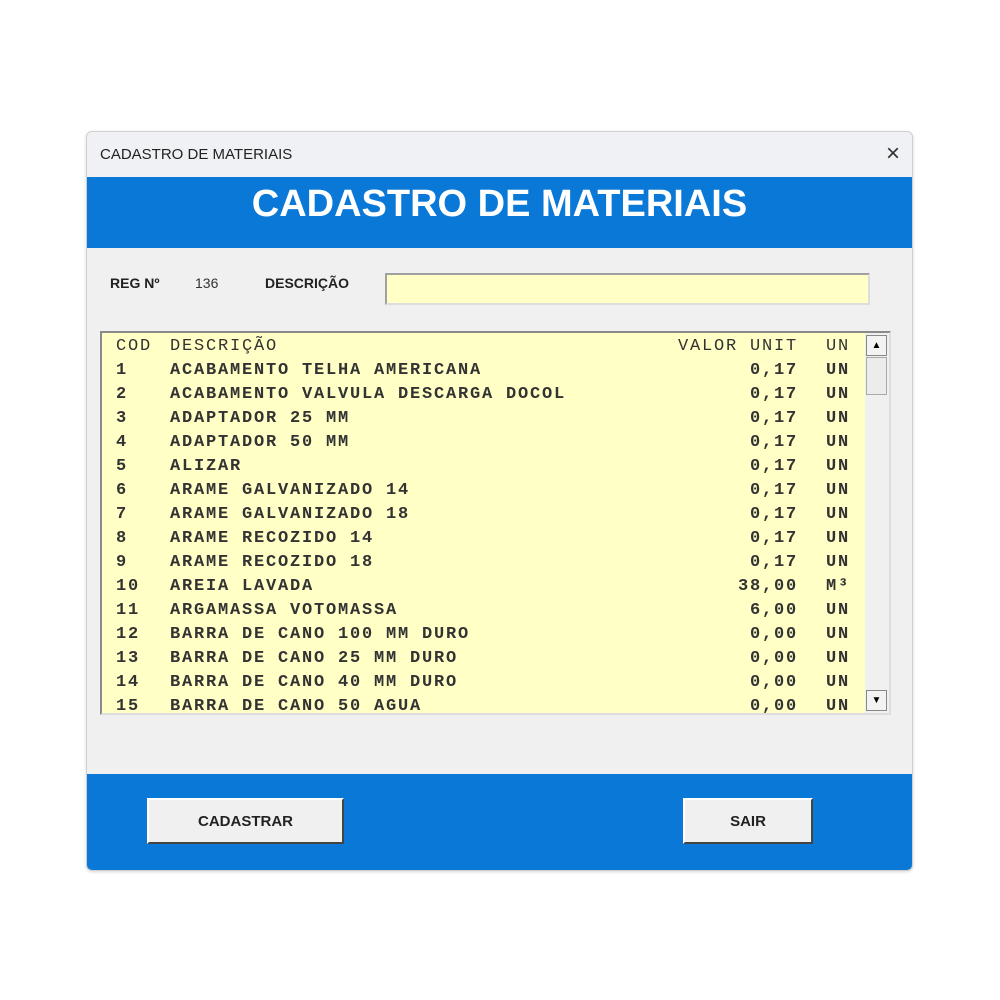  I want to click on header-banner: CADASTRO DE MATERIAIS, so click(499, 212).